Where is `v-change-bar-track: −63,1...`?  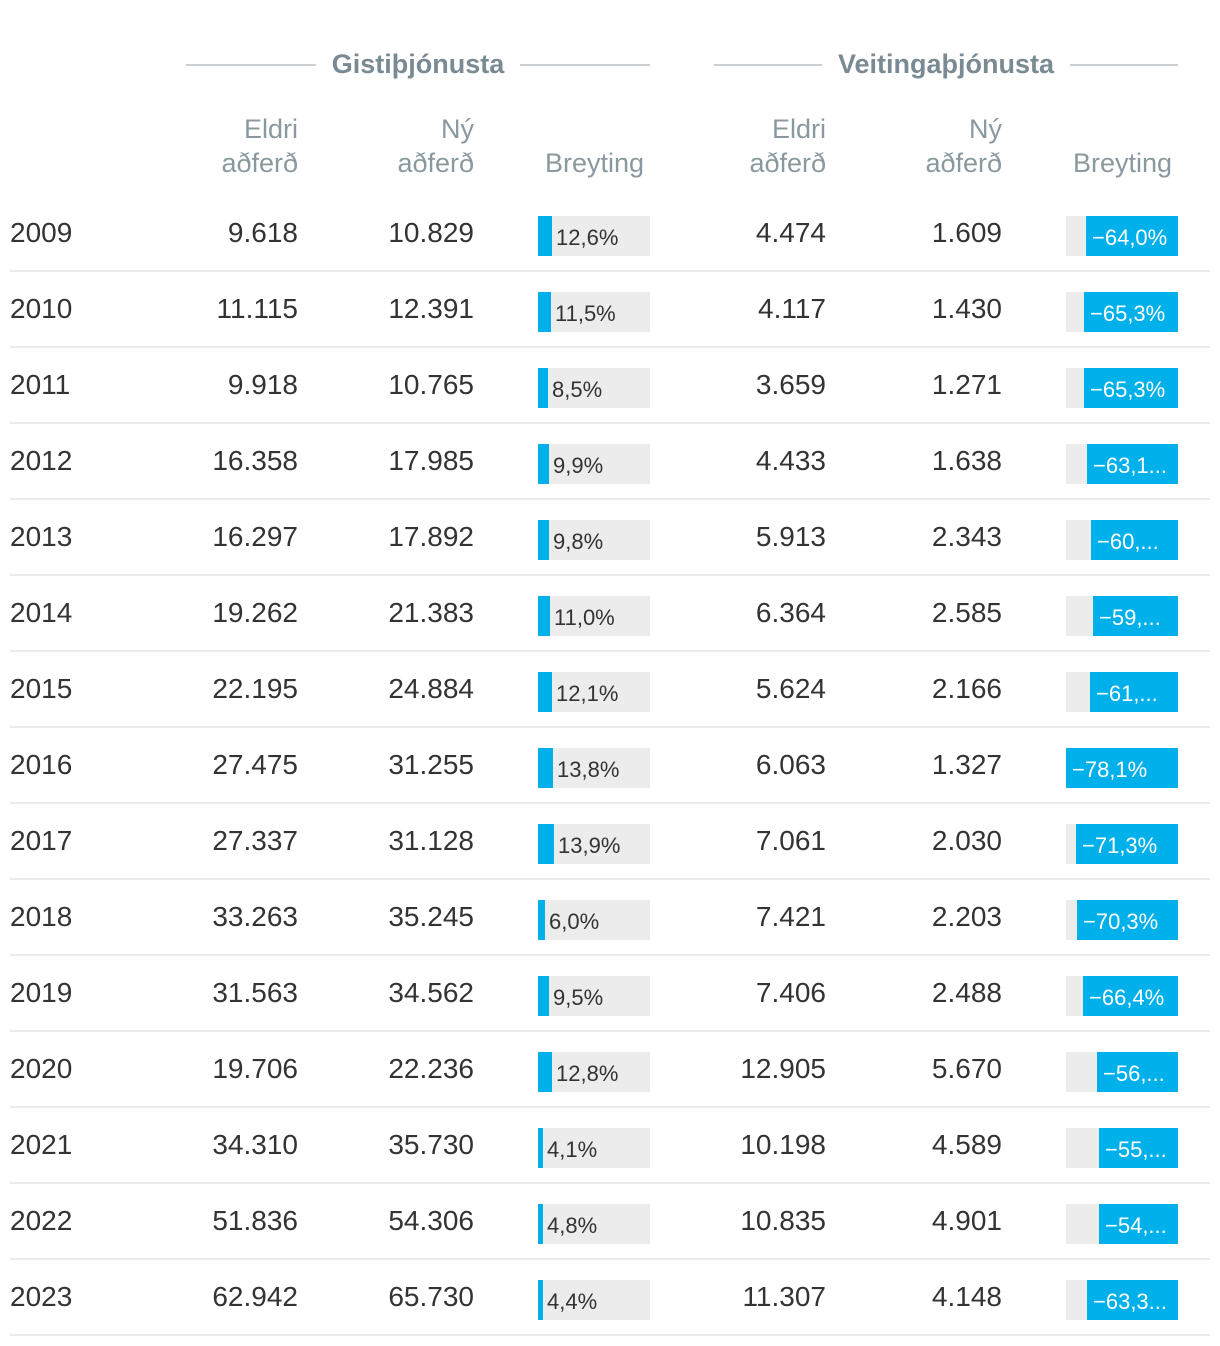 v-change-bar-track: −63,1... is located at coordinates (1122, 464).